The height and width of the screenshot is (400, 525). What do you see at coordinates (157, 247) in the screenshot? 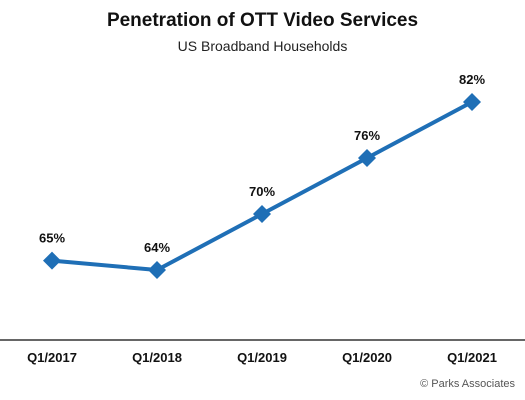
I see `data-label: 64%` at bounding box center [157, 247].